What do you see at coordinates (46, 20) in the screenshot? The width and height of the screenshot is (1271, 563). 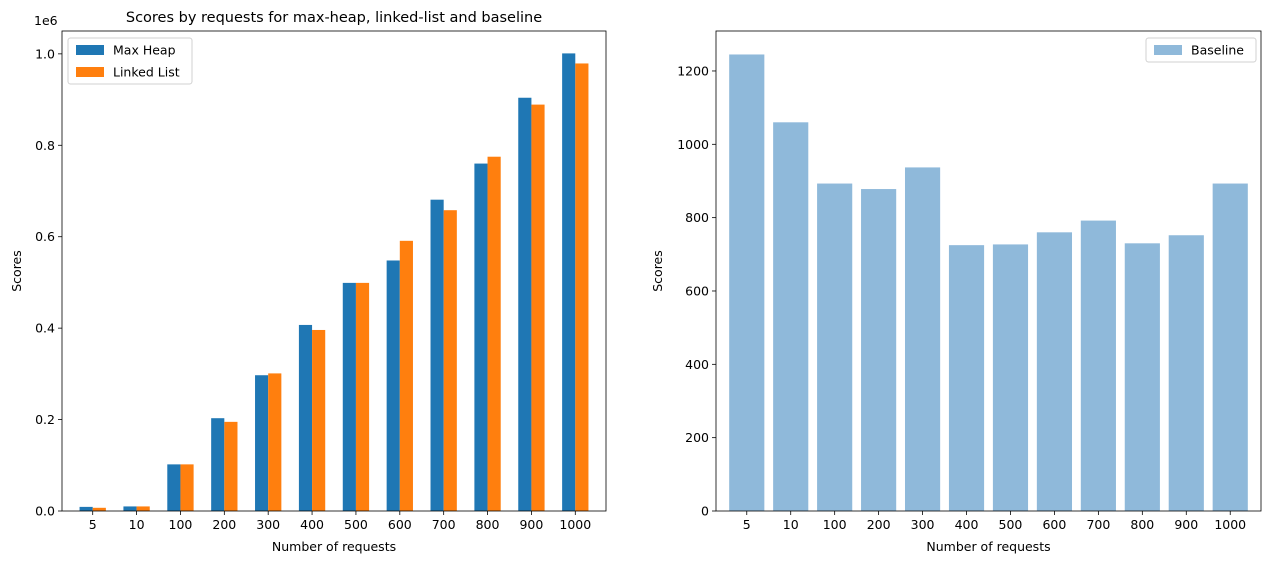 I see `y-offset-label: 1e6` at bounding box center [46, 20].